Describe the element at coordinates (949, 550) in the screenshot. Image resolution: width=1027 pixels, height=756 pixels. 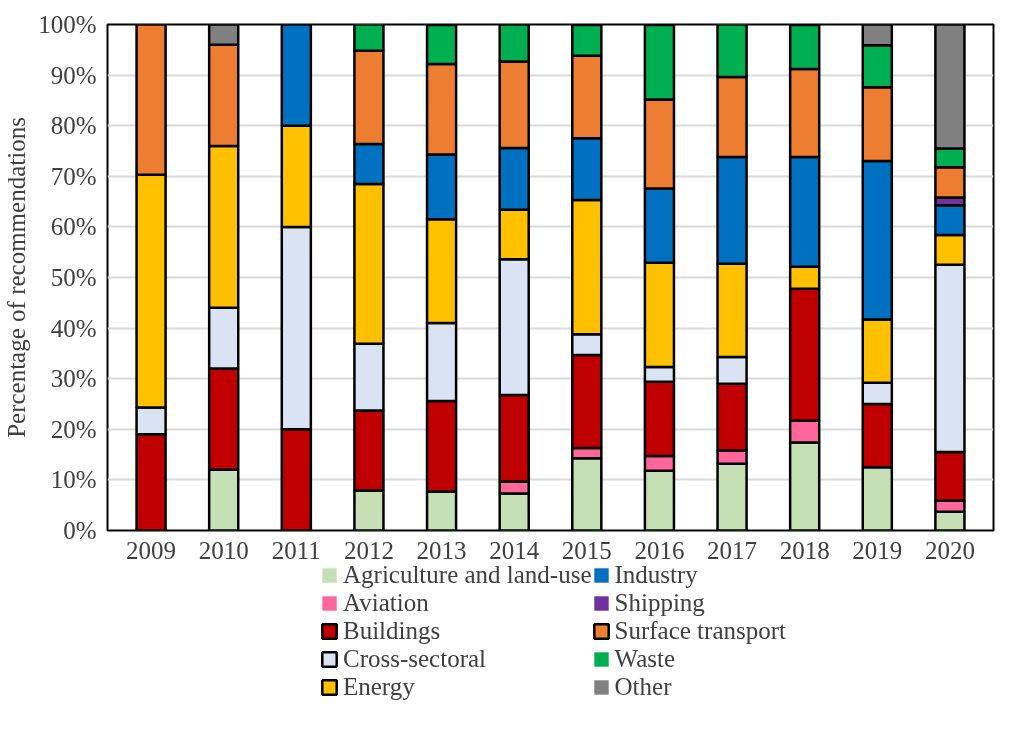
I see `x-tick-label: 2020` at that location.